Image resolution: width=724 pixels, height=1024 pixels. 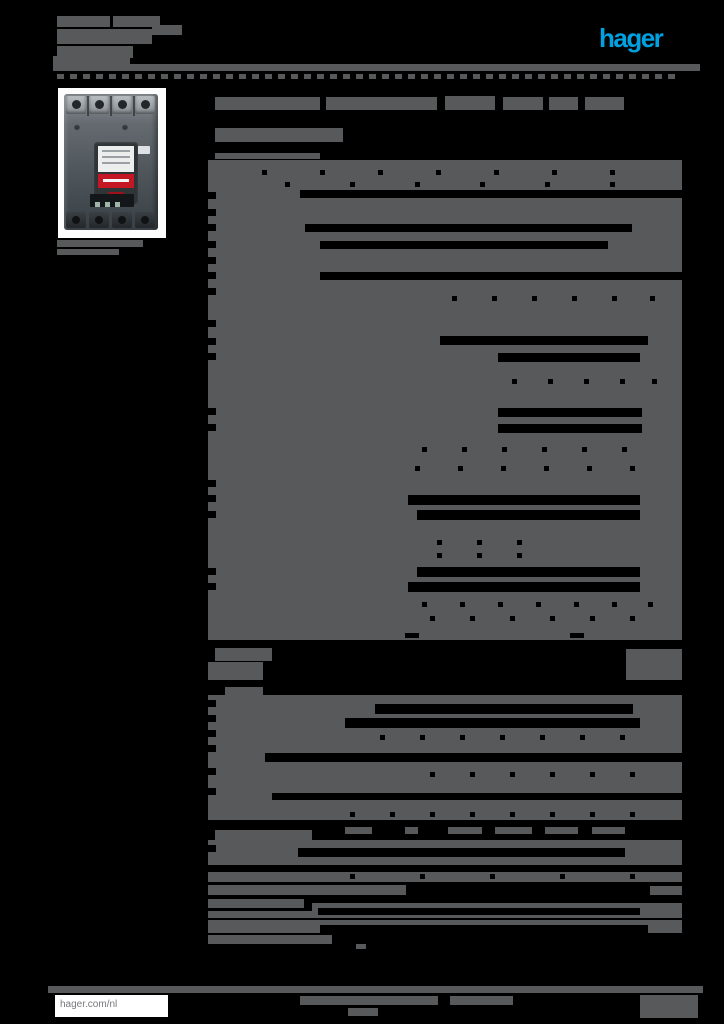 What do you see at coordinates (77, 127) in the screenshot?
I see `breaker-screw` at bounding box center [77, 127].